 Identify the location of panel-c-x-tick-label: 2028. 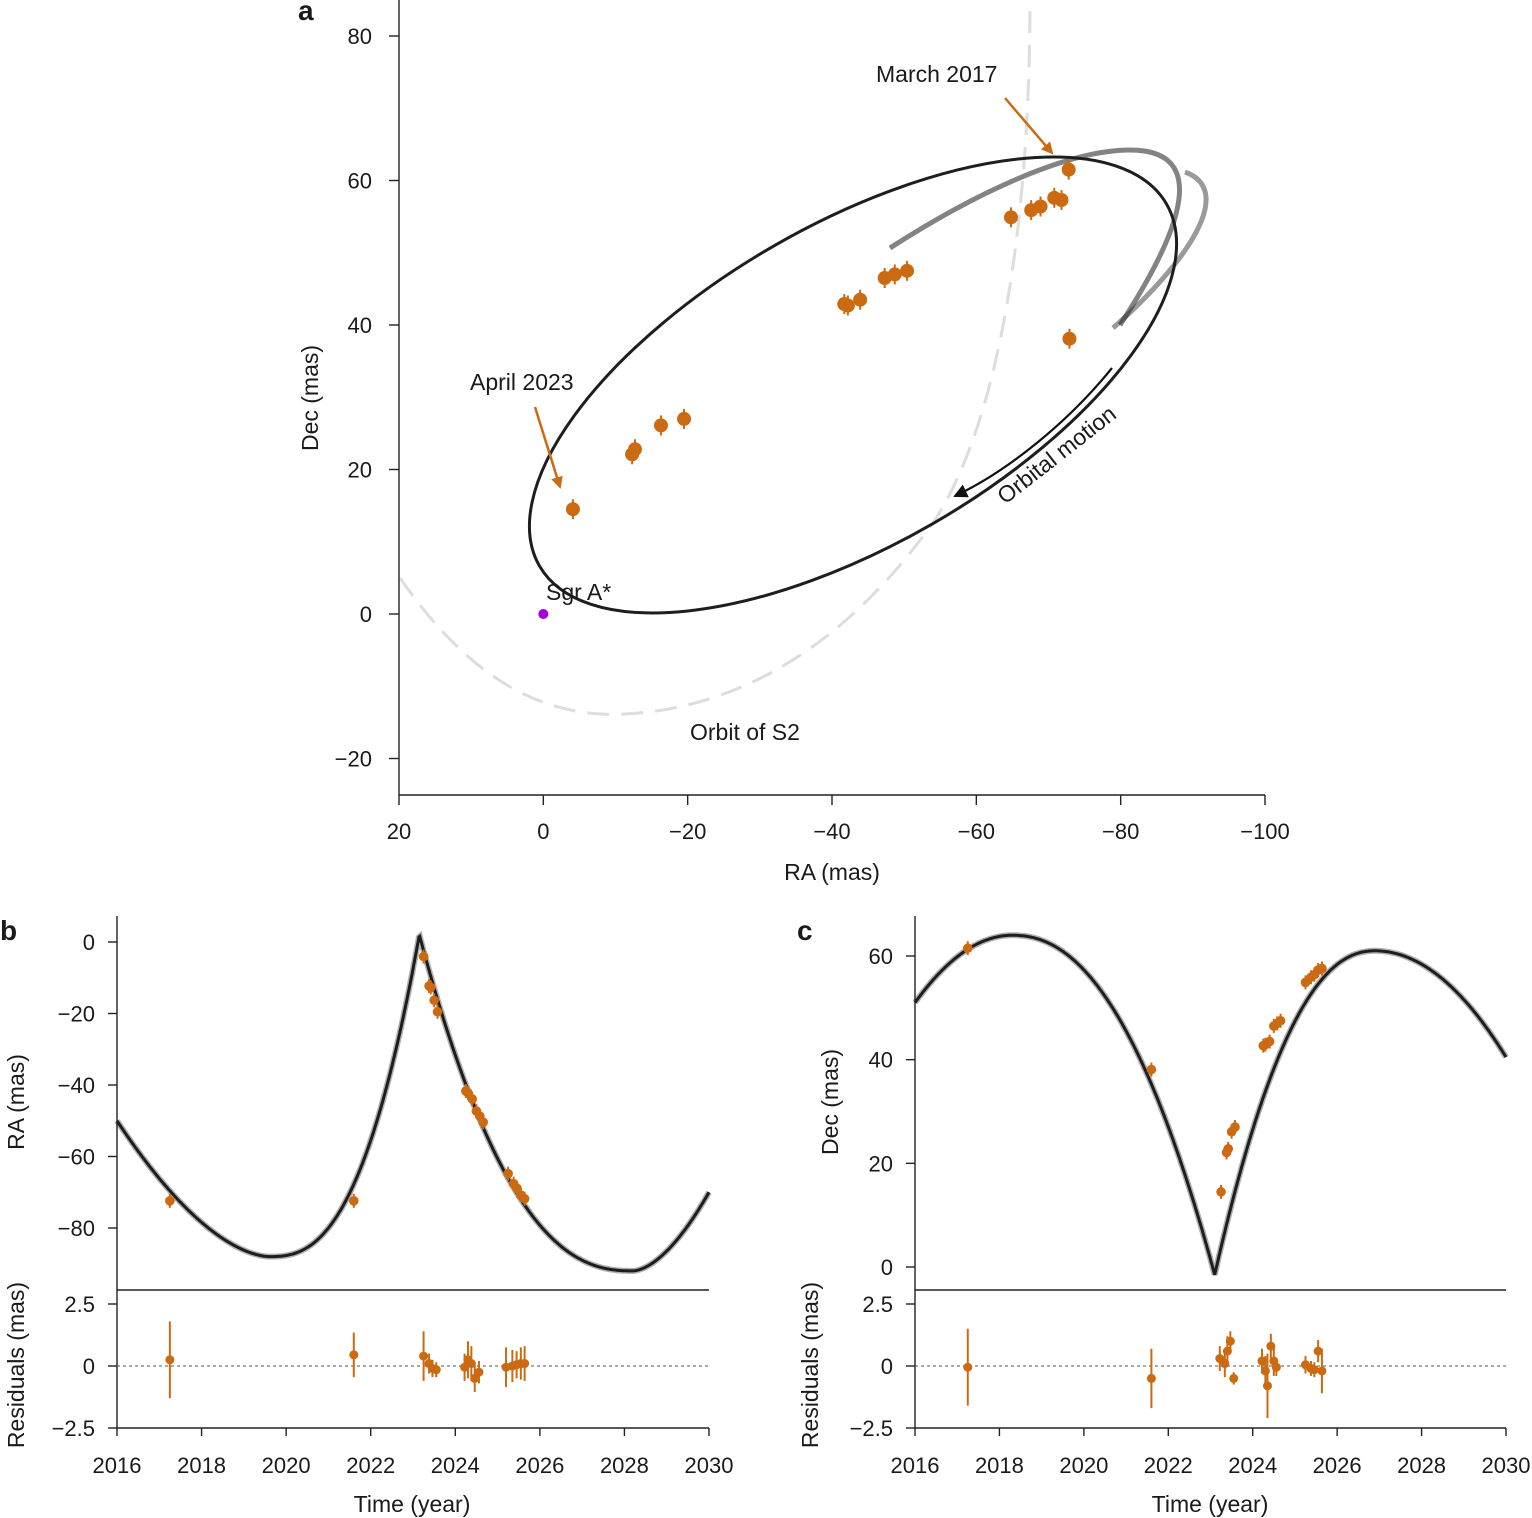
(1421, 1465).